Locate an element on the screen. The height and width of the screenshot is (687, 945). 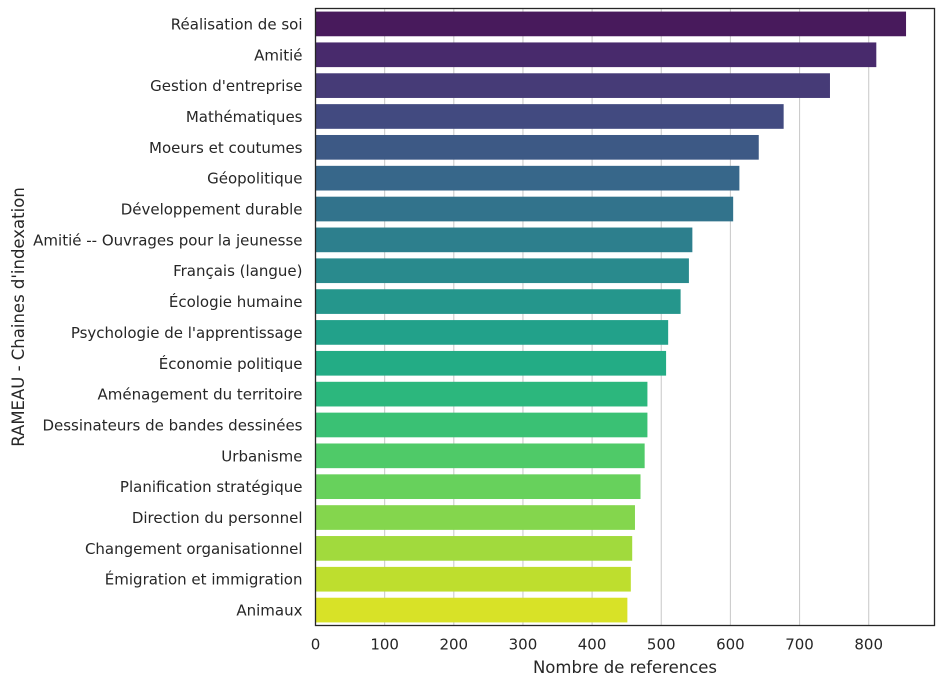
y-tick-label: Économie politique is located at coordinates (231, 363).